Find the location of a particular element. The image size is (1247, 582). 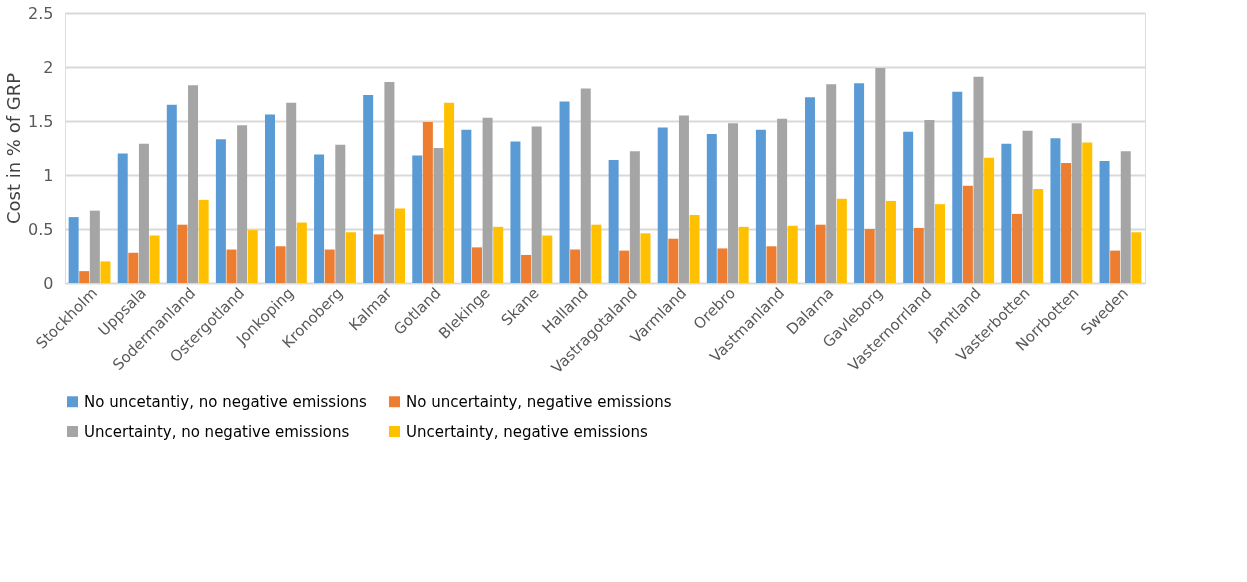

y-tick-label: 2 is located at coordinates (48, 67).